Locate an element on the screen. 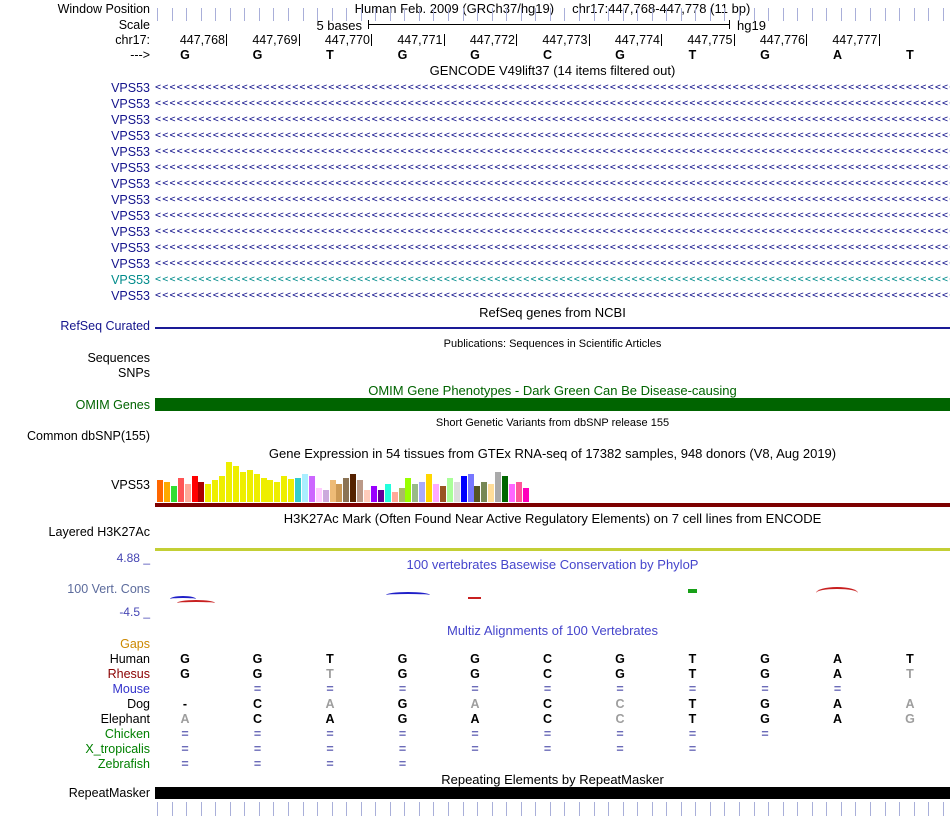 The width and height of the screenshot is (950, 817). multiz-species-label: Elephant is located at coordinates (125, 719).